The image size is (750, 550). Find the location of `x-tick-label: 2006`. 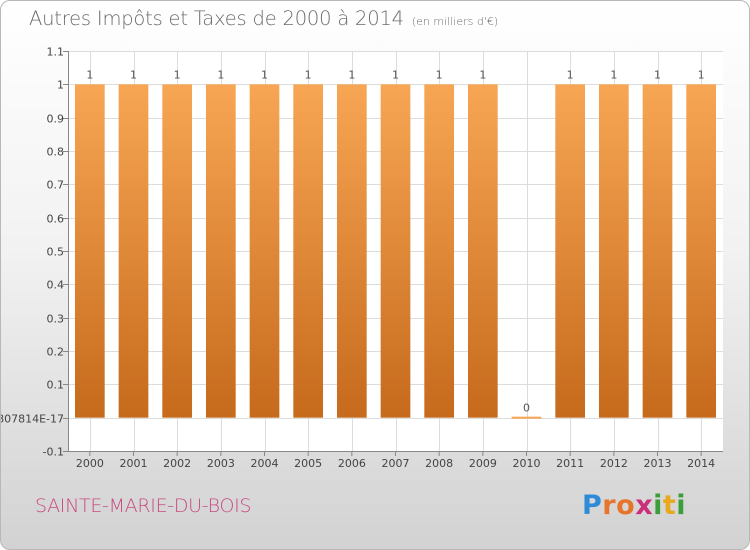

x-tick-label: 2006 is located at coordinates (352, 463).